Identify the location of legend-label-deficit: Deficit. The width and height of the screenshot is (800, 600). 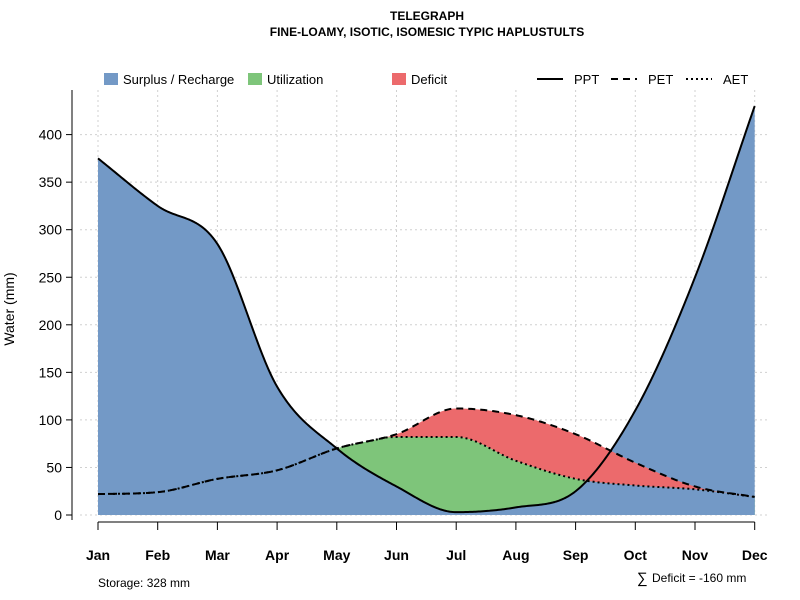
(429, 79).